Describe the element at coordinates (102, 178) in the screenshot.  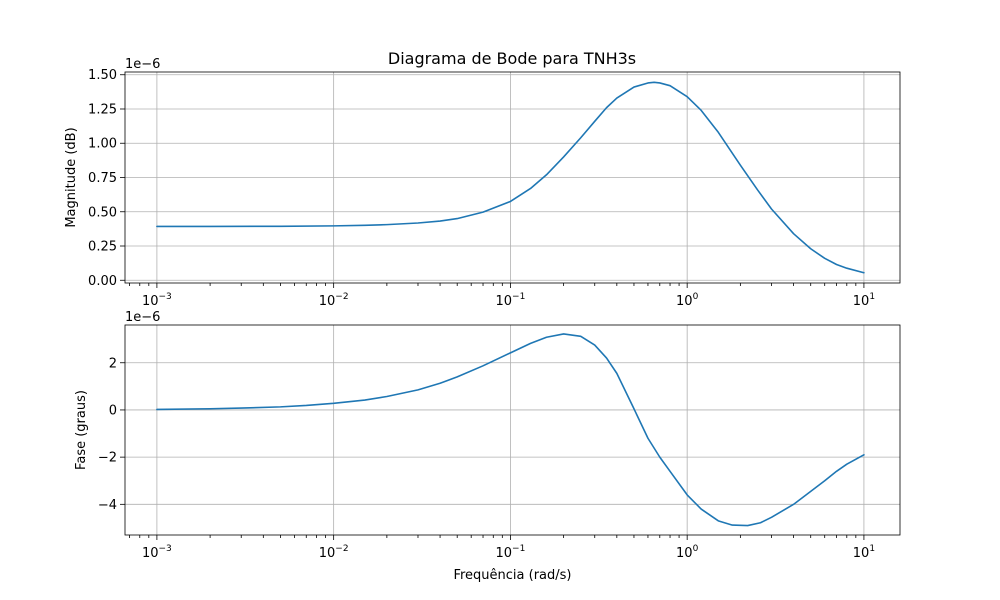
I see `magnitude-y-tick-label-3: 0.75` at that location.